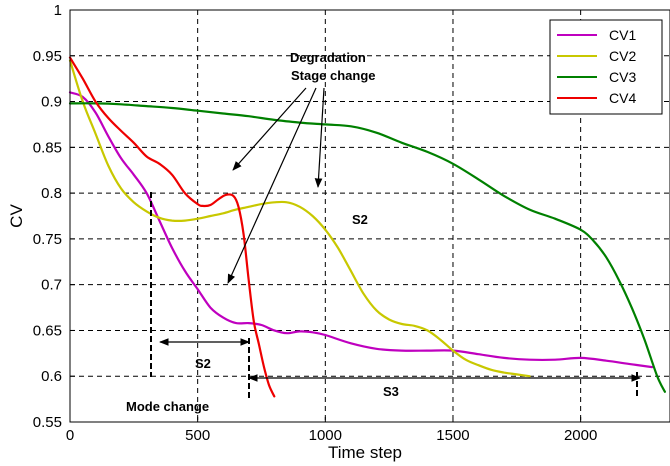  What do you see at coordinates (622, 98) in the screenshot?
I see `legend-label-cv4: CV4` at bounding box center [622, 98].